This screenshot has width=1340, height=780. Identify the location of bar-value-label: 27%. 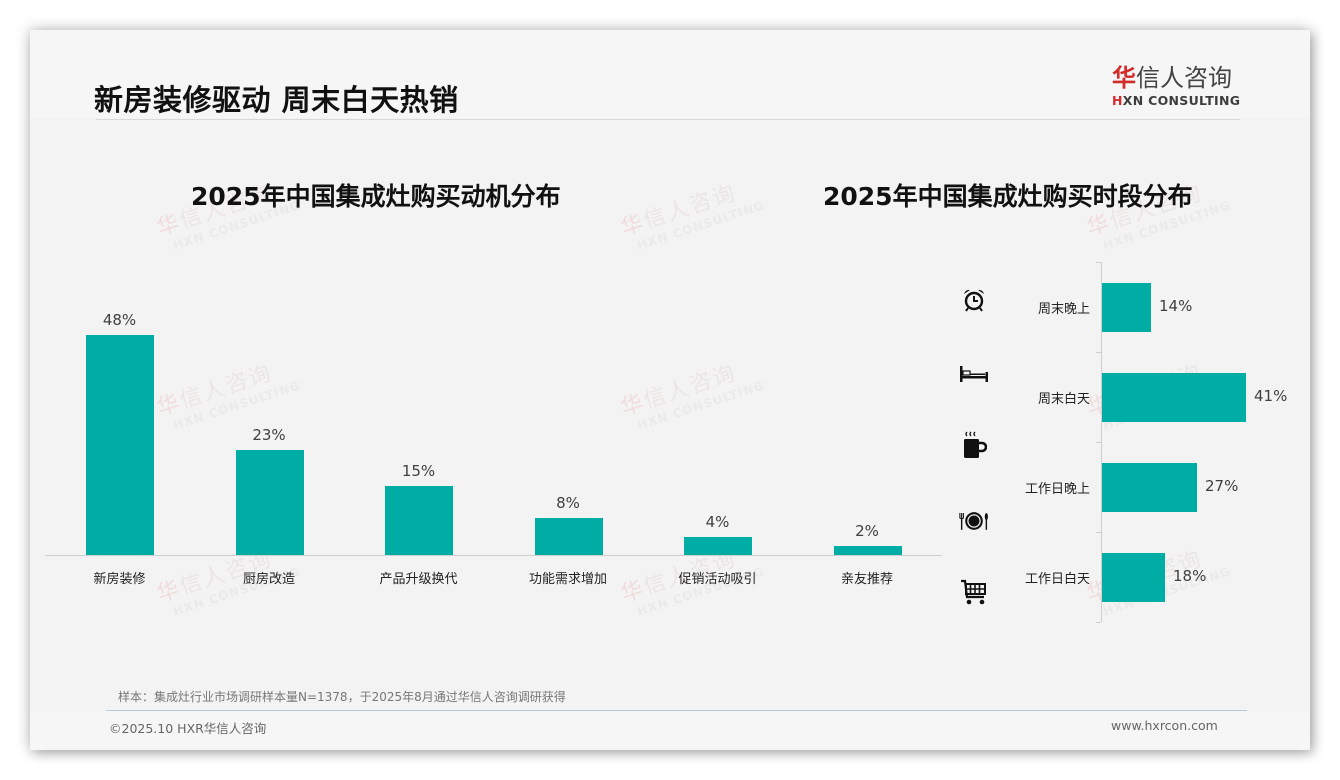
(1222, 486).